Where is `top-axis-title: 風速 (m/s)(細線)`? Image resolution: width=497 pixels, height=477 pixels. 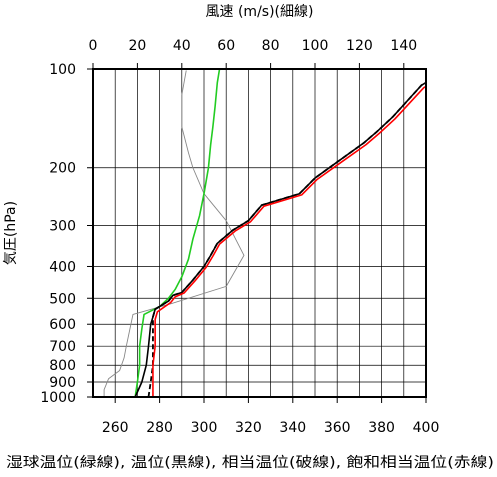 top-axis-title: 風速 (m/s)(細線) is located at coordinates (260, 12).